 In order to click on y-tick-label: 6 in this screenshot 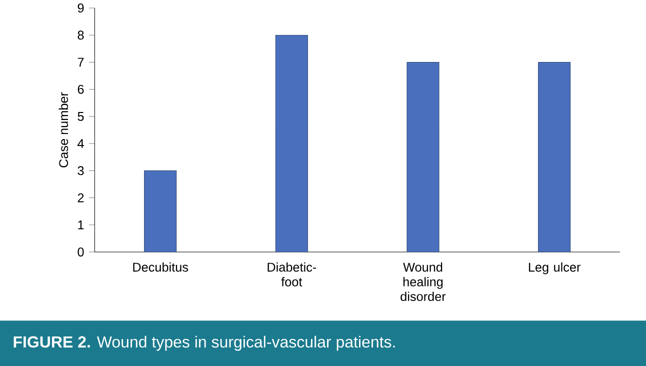, I will do `click(81, 89)`.